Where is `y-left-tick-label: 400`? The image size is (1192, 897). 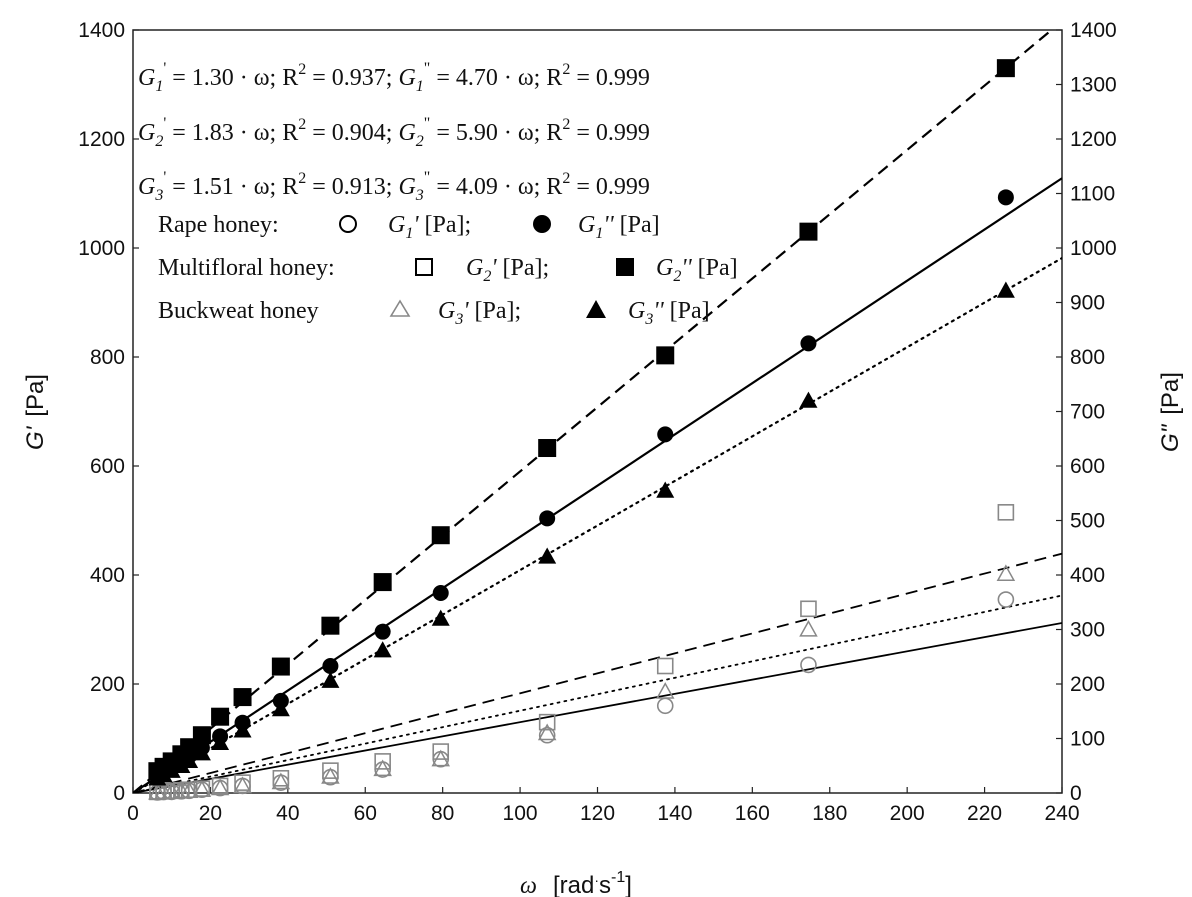 y-left-tick-label: 400 is located at coordinates (107, 575).